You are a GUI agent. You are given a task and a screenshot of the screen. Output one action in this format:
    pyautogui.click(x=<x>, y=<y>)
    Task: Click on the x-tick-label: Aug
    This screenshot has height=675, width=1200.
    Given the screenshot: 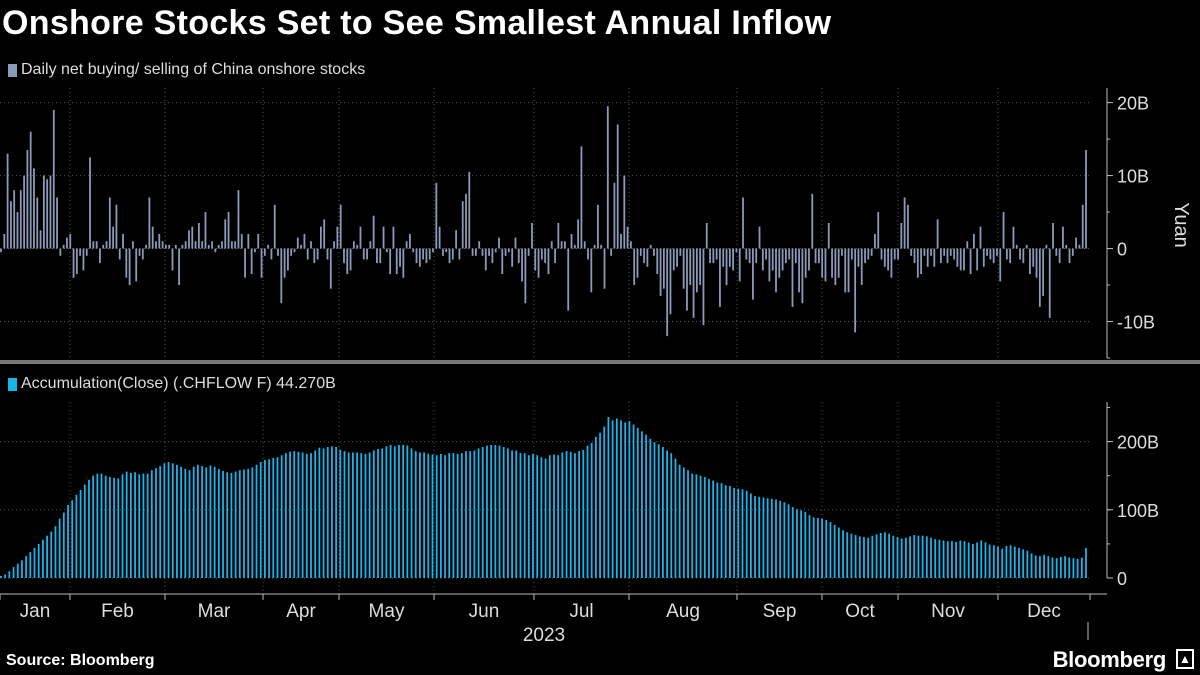 What is the action you would take?
    pyautogui.click(x=683, y=611)
    